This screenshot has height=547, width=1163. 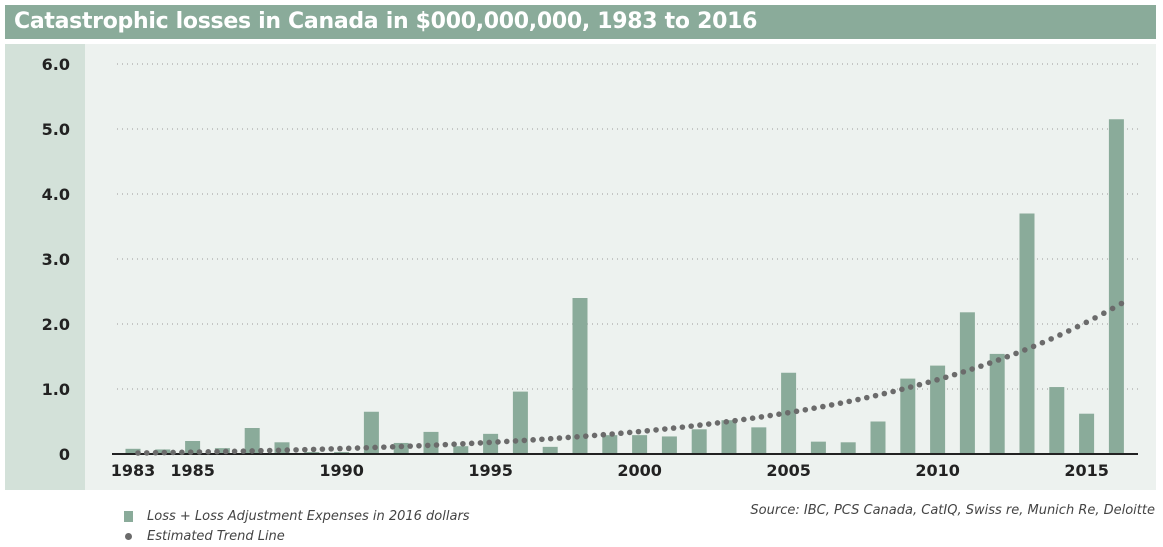 I want to click on legend-item-trend: Estimated Trend Line, so click(x=297, y=536).